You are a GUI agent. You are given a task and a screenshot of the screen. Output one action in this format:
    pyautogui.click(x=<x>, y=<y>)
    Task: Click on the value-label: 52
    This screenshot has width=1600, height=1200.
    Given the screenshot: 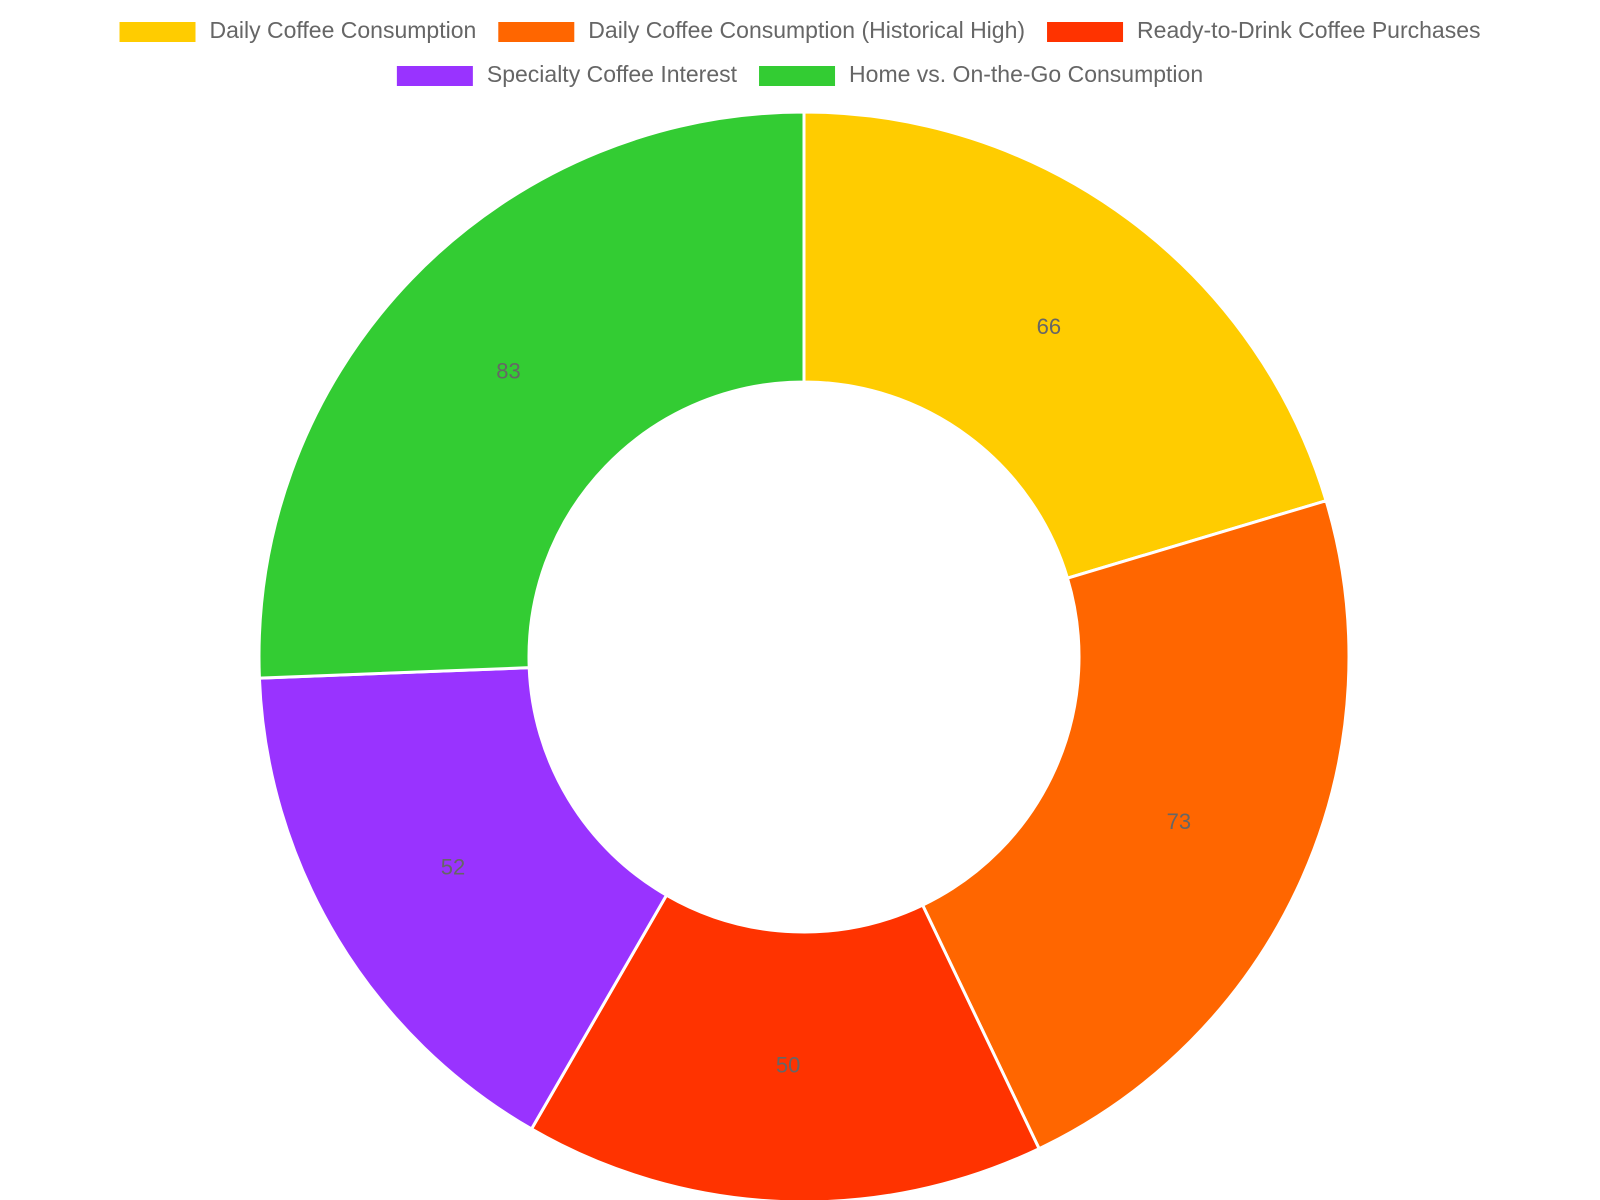 What is the action you would take?
    pyautogui.click(x=453, y=867)
    